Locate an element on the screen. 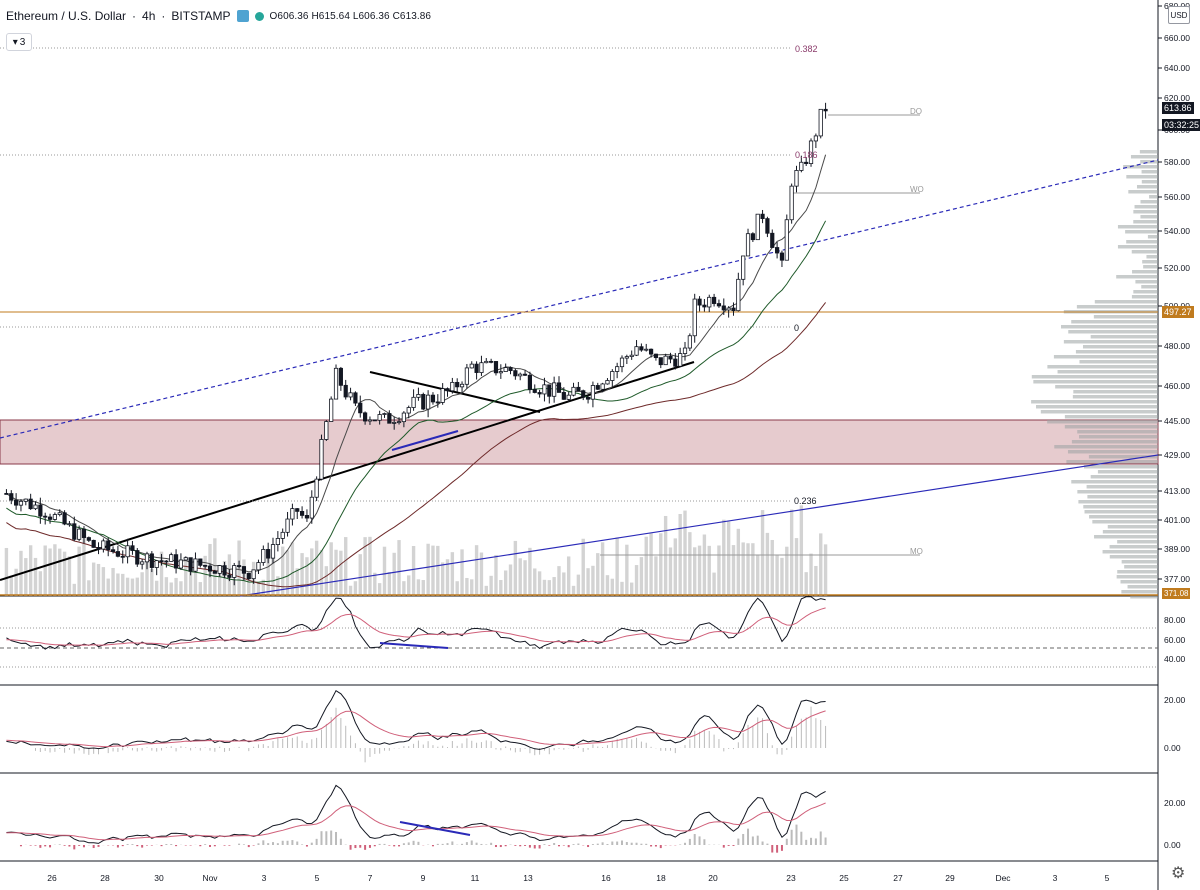 The width and height of the screenshot is (1200, 890). settings-gear-icon: ⚙ is located at coordinates (1178, 873).